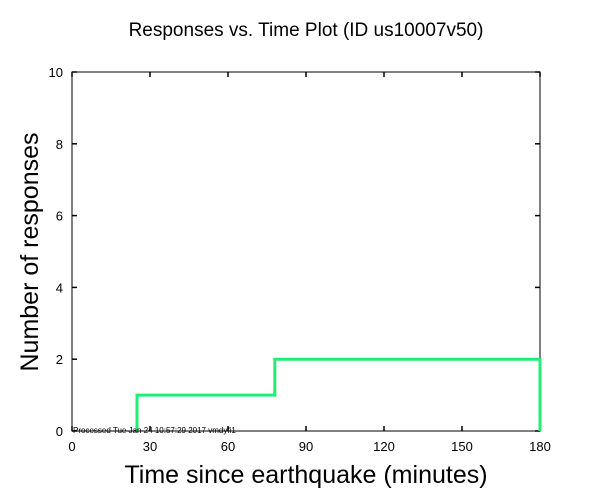 The height and width of the screenshot is (504, 612). Describe the element at coordinates (59, 144) in the screenshot. I see `y-tick-label: 8` at that location.